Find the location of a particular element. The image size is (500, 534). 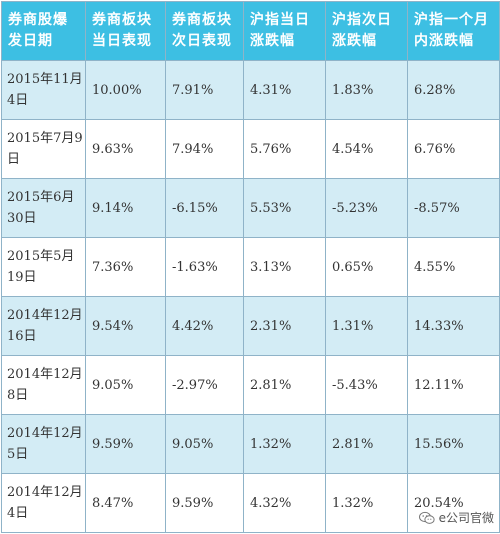

table-cell: 5.53% is located at coordinates (284, 208).